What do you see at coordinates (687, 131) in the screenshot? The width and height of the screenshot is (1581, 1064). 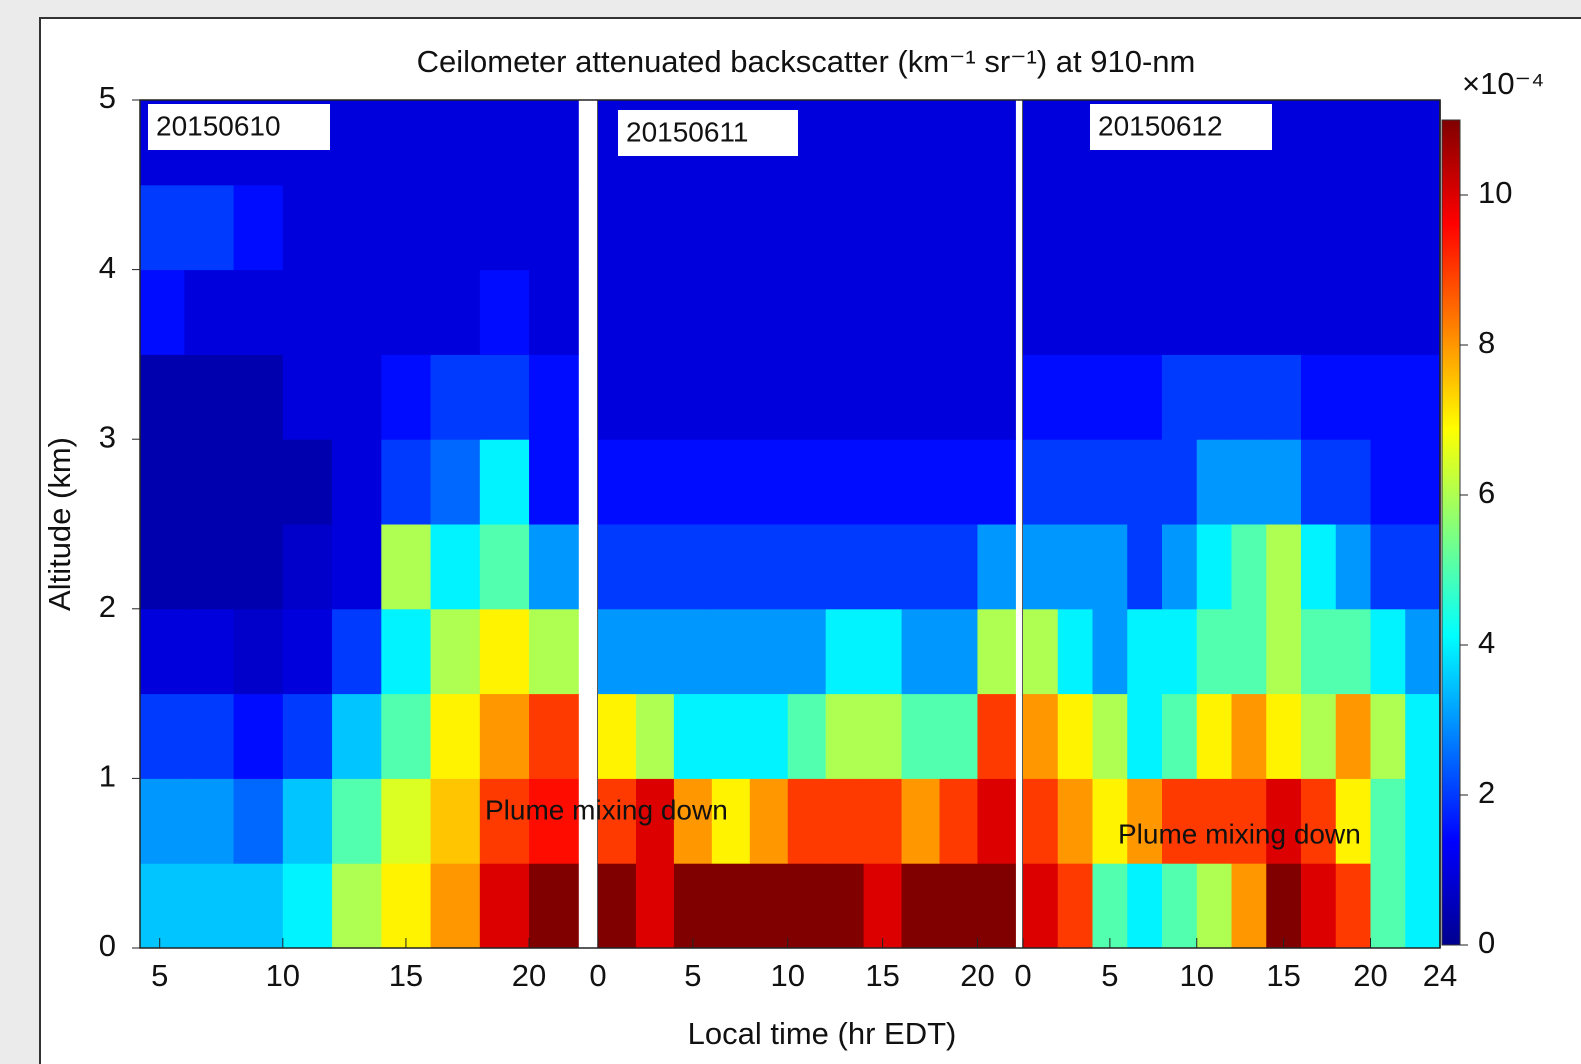 I see `panel-label: 20150611` at bounding box center [687, 131].